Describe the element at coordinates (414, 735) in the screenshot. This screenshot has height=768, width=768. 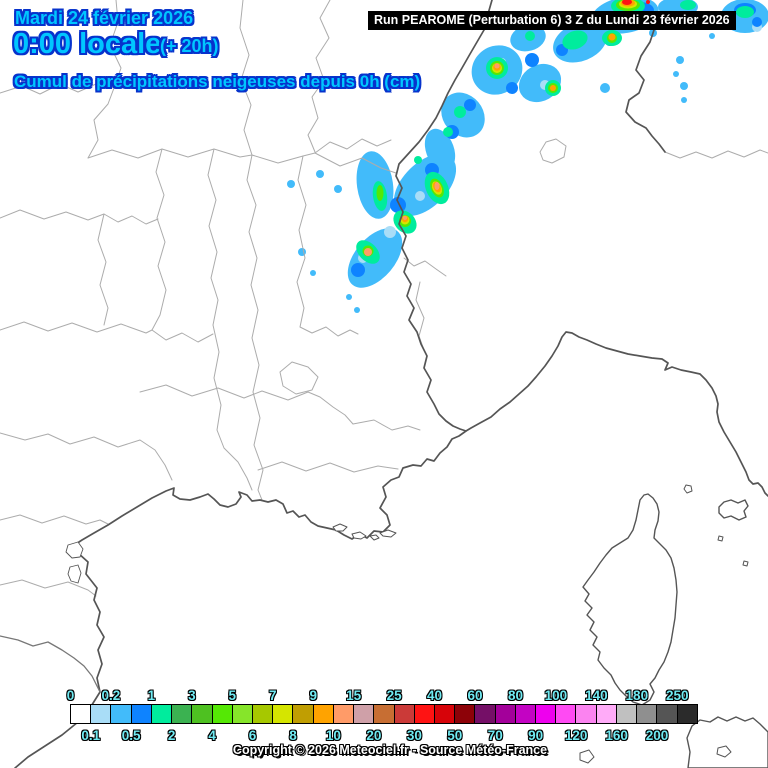
I see `legend-tick-label: 30` at that location.